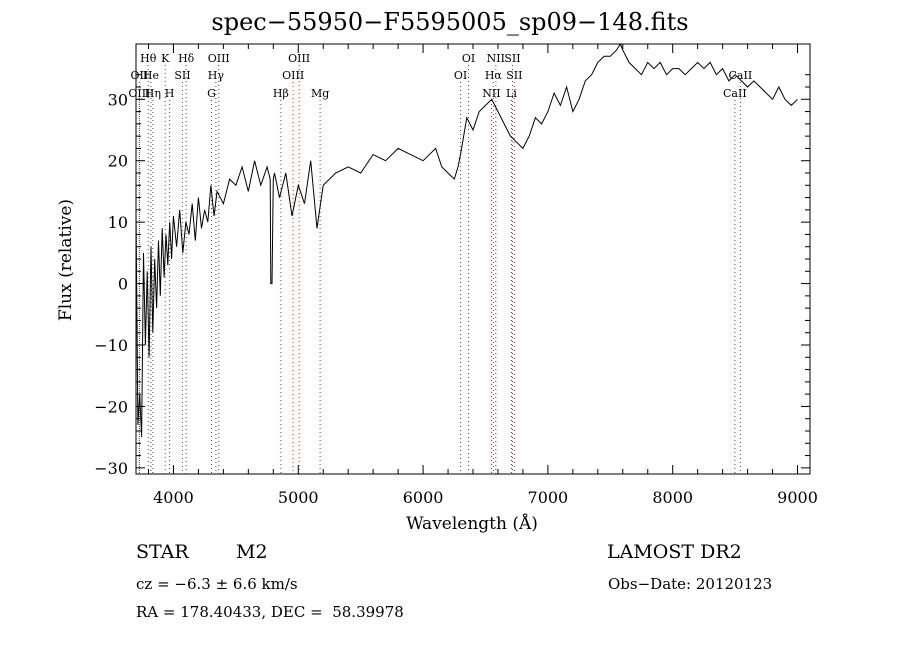 Image resolution: width=900 pixels, height=650 pixels. What do you see at coordinates (494, 75) in the screenshot?
I see `line-marker-label: Hα` at bounding box center [494, 75].